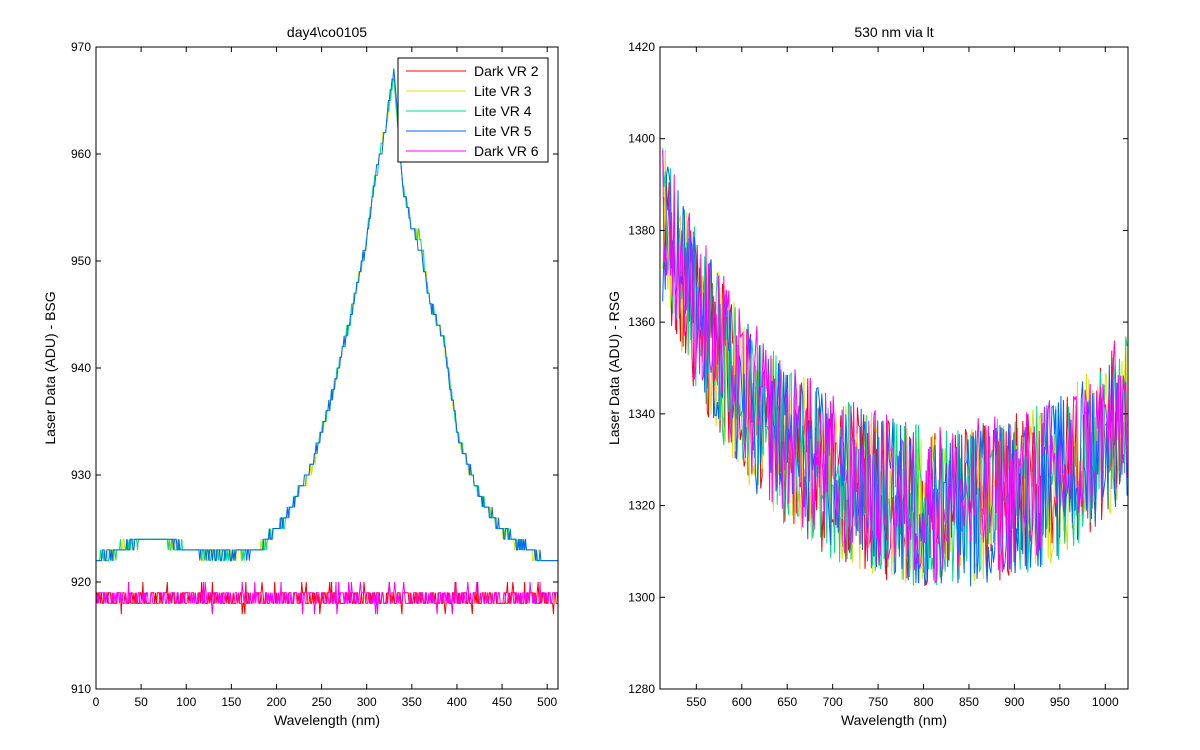 The height and width of the screenshot is (750, 1200). Describe the element at coordinates (503, 91) in the screenshot. I see `legend-entry-label: Lite VR 3` at that location.